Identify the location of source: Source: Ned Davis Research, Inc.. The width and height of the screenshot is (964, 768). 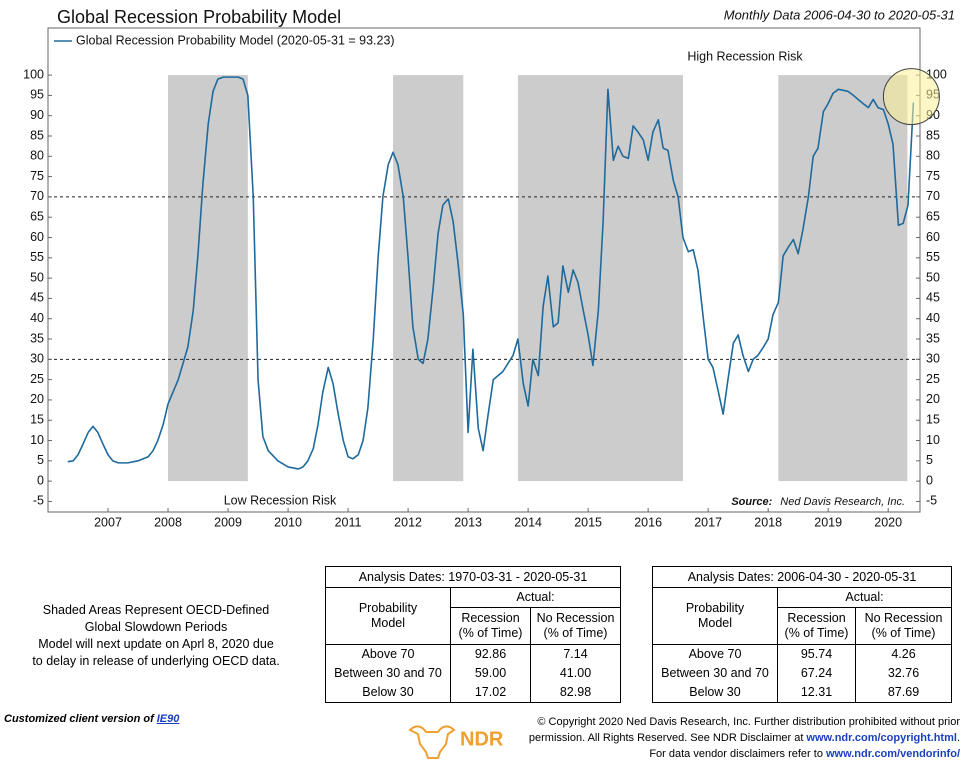
(818, 502).